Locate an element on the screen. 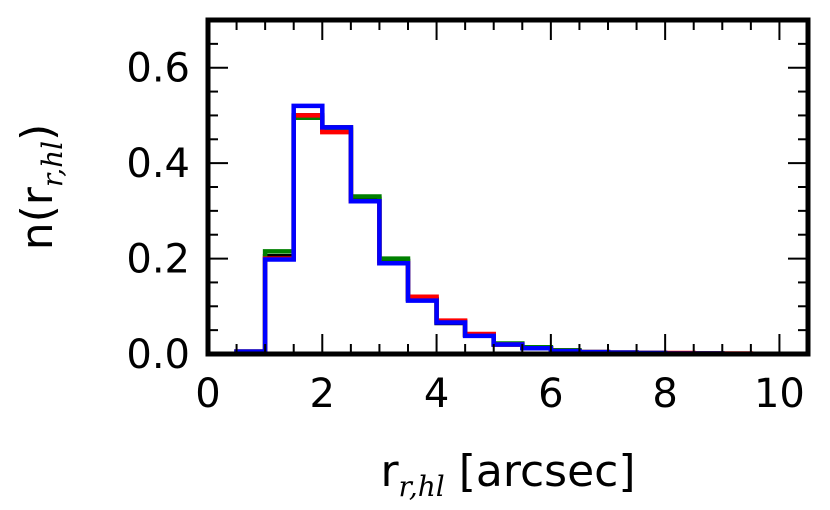 This screenshot has width=830, height=510. x-tick-label: 2 is located at coordinates (322, 394).